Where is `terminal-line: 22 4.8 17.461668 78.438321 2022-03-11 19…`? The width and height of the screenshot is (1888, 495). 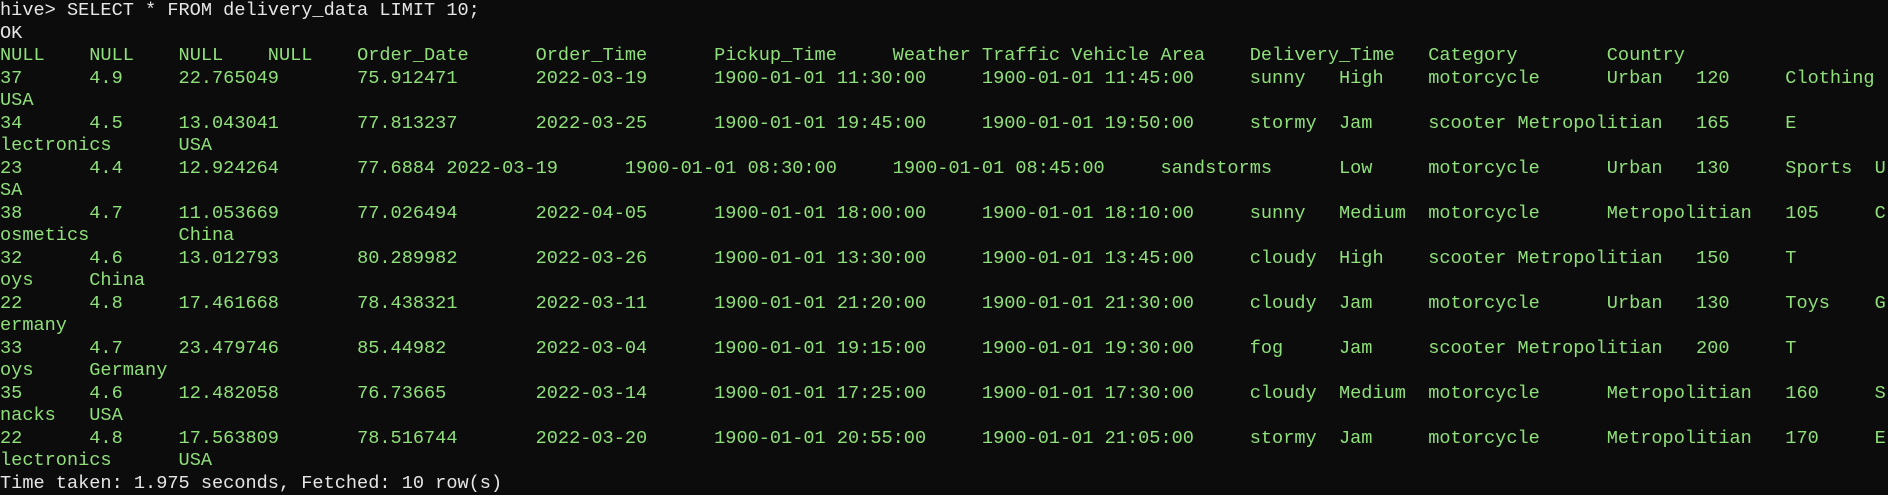 terminal-line: 22 4.8 17.461668 78.438321 2022-03-11 19… is located at coordinates (943, 303).